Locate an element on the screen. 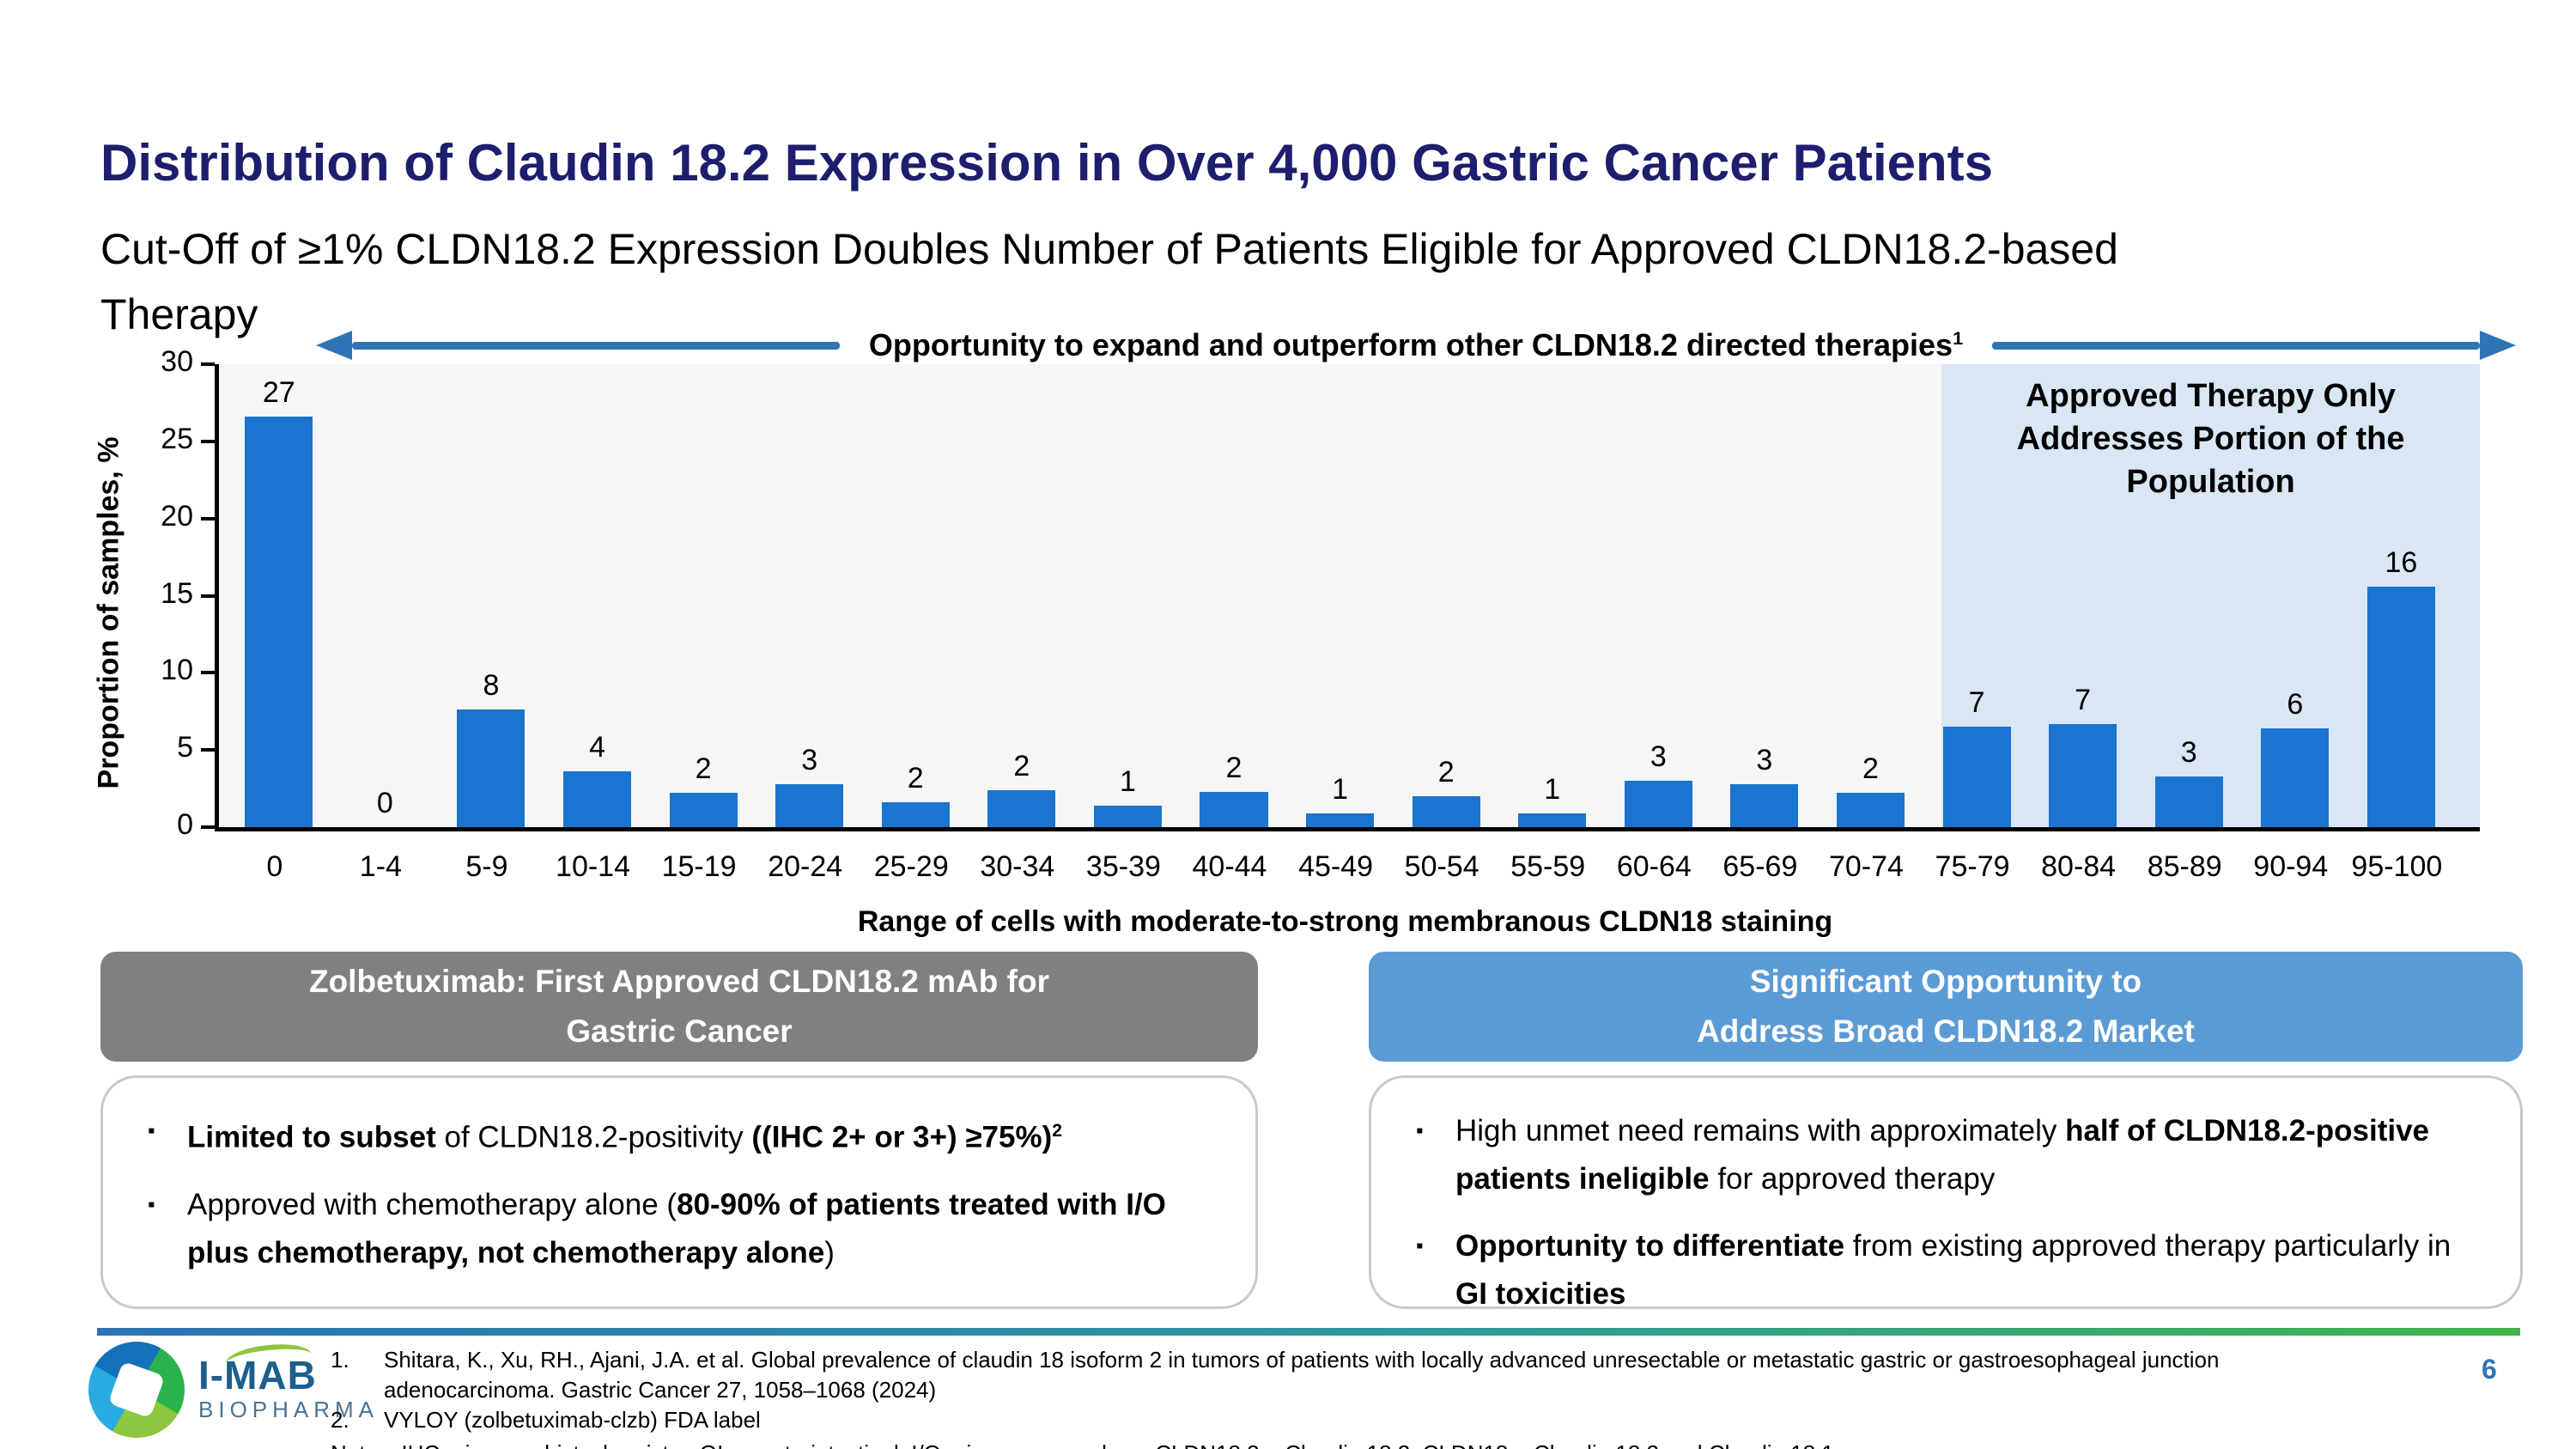 This screenshot has height=1449, width=2576. x-axis-tick-label: 1-4 is located at coordinates (380, 866).